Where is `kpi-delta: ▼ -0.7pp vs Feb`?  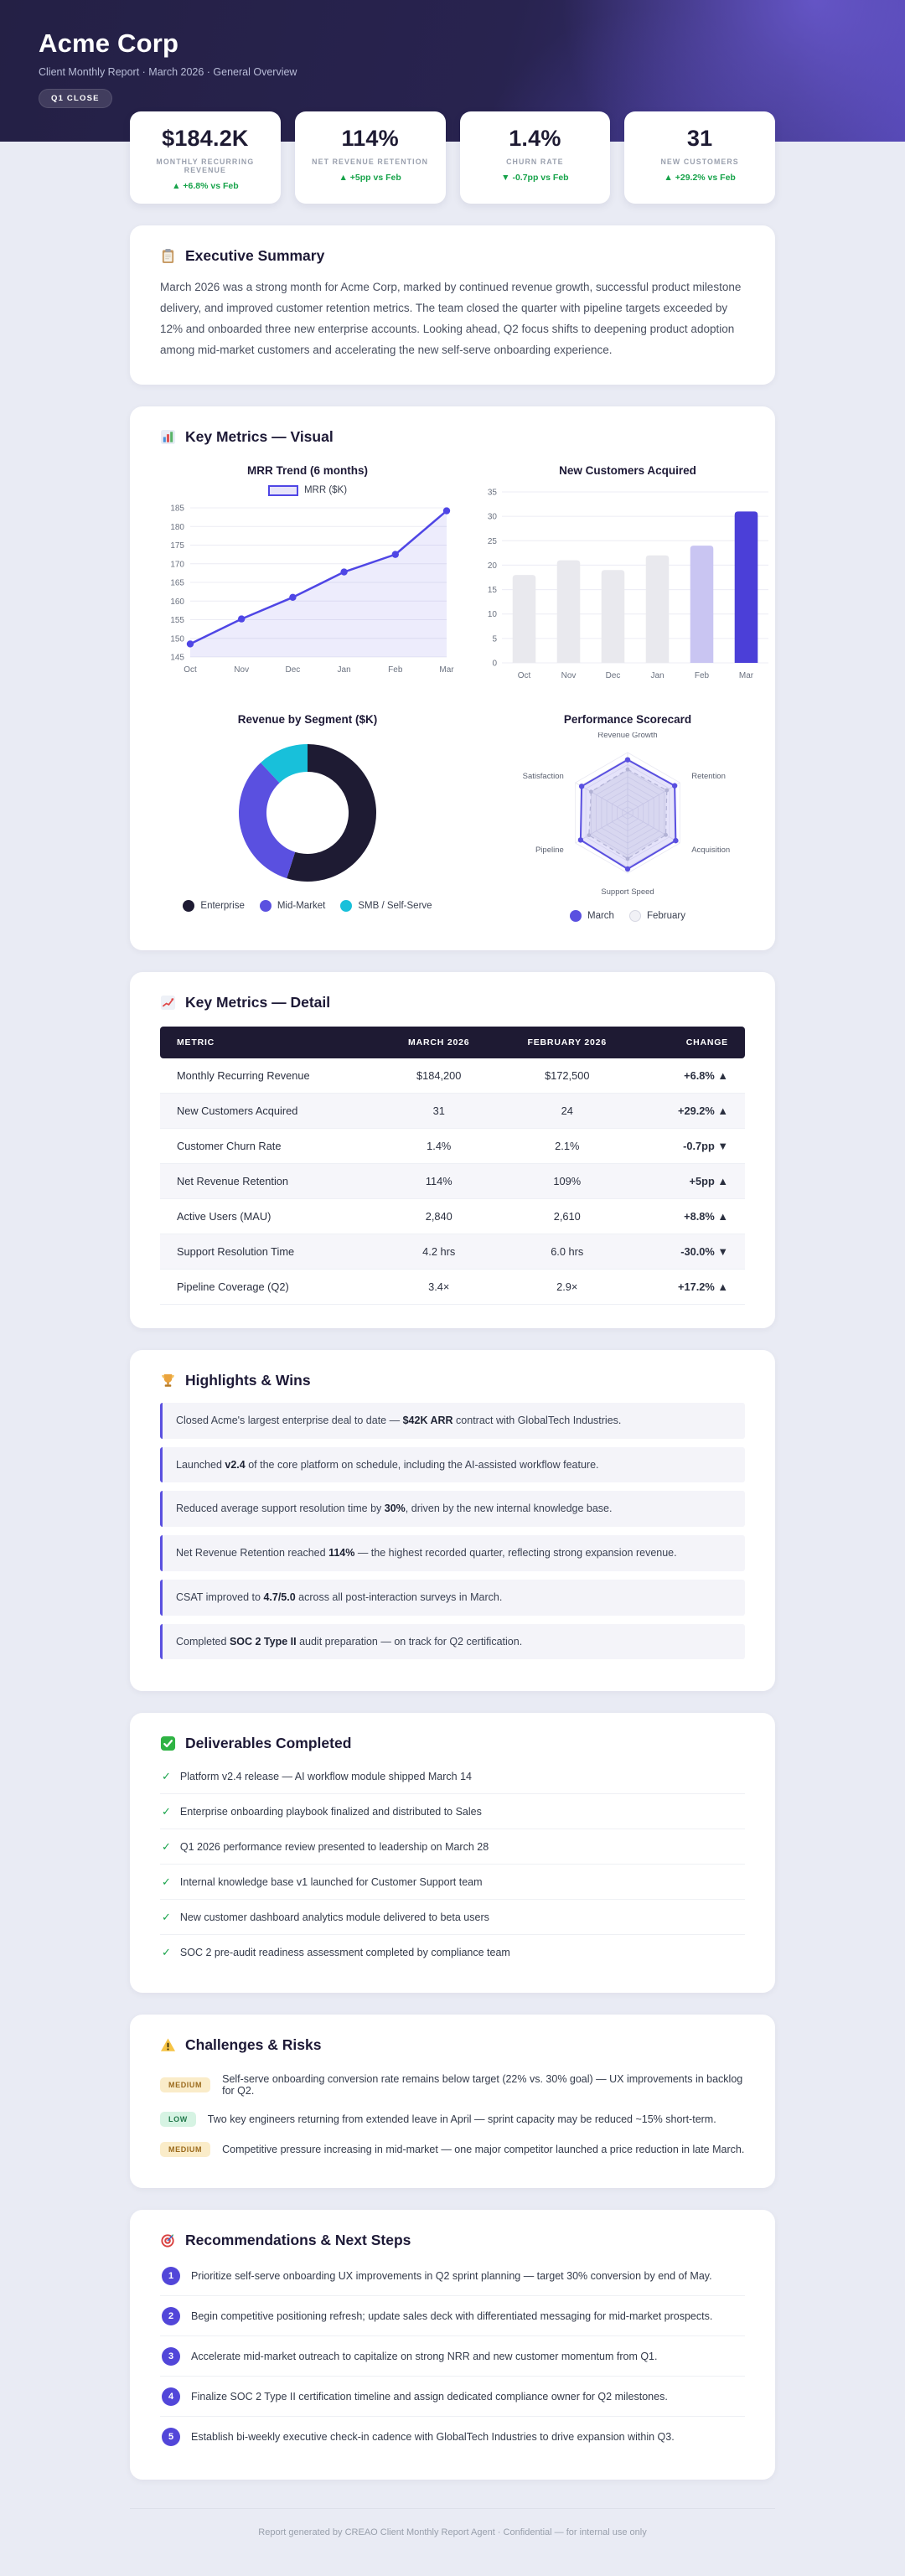
kpi-delta: ▼ -0.7pp vs Feb is located at coordinates (535, 178).